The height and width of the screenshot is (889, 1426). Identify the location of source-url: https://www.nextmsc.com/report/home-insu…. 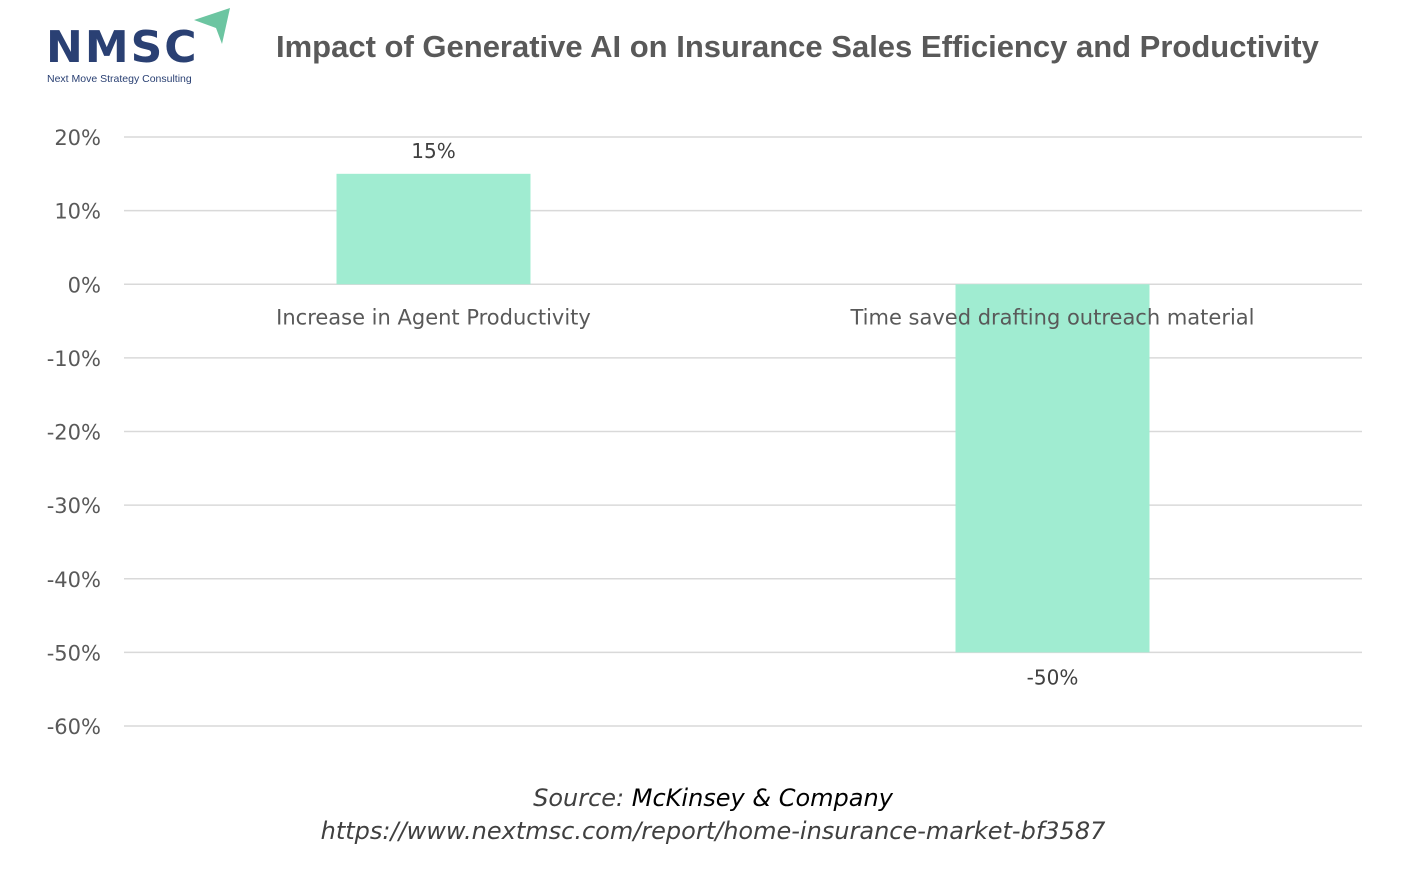
(713, 831).